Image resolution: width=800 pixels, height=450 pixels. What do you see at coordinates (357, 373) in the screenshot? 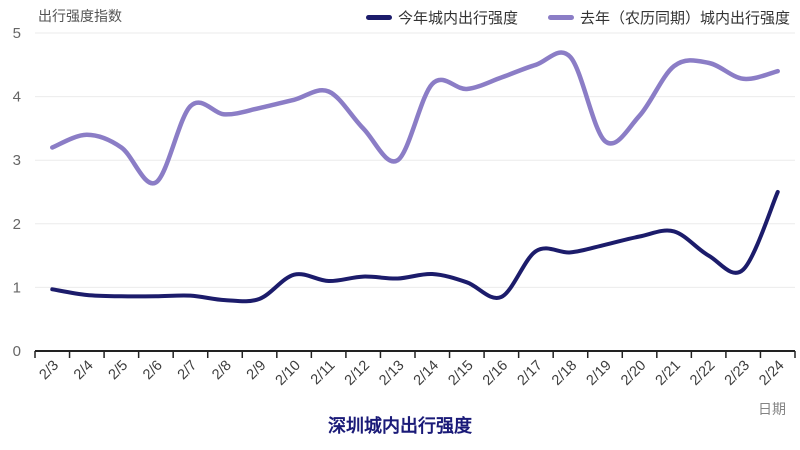
I see `x-tick-label: 2/12` at bounding box center [357, 373].